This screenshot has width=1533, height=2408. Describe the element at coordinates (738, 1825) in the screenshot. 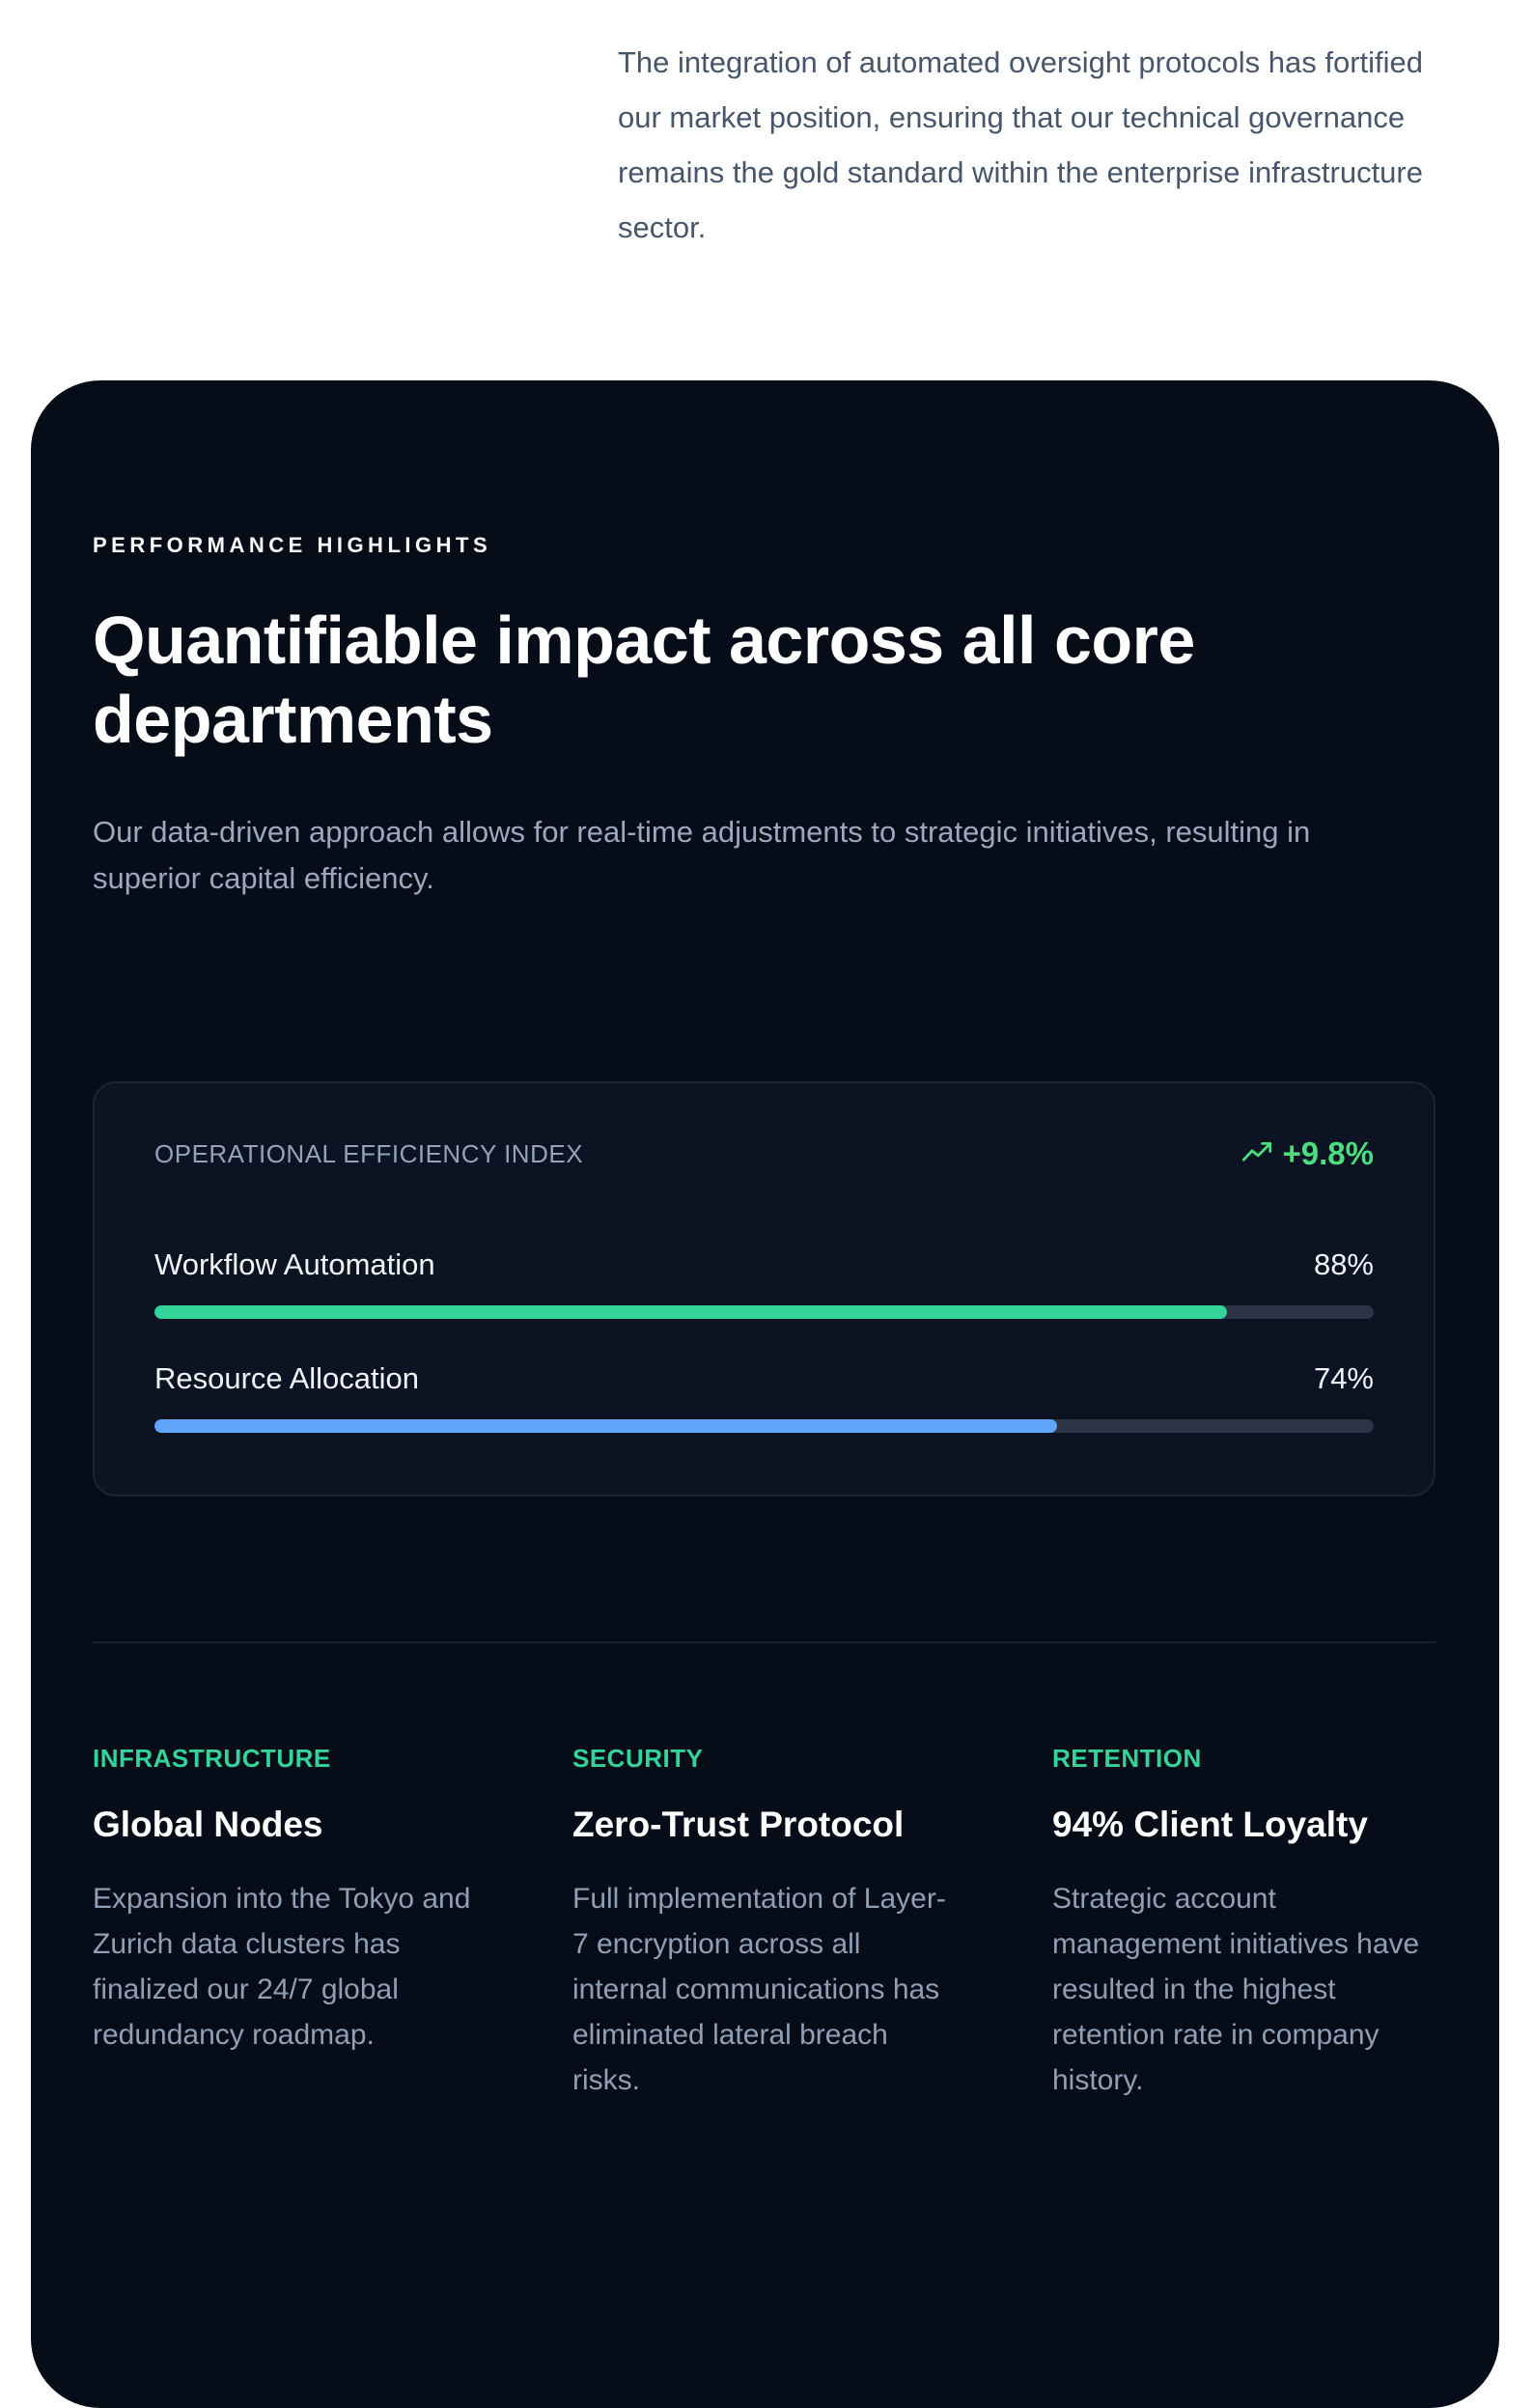

I see `feature-title: Zero-Trust Protocol` at that location.